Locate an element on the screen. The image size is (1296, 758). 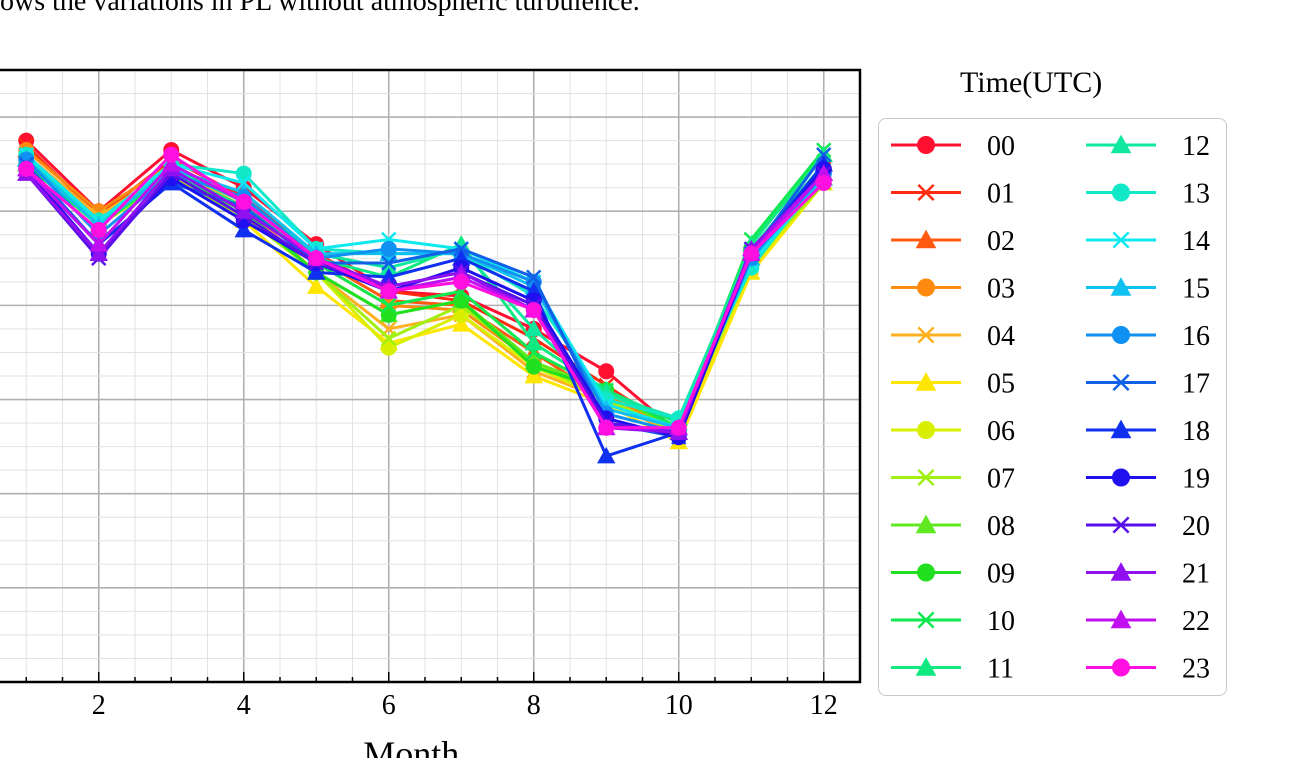
legend-entry-00: 00 is located at coordinates (953, 146).